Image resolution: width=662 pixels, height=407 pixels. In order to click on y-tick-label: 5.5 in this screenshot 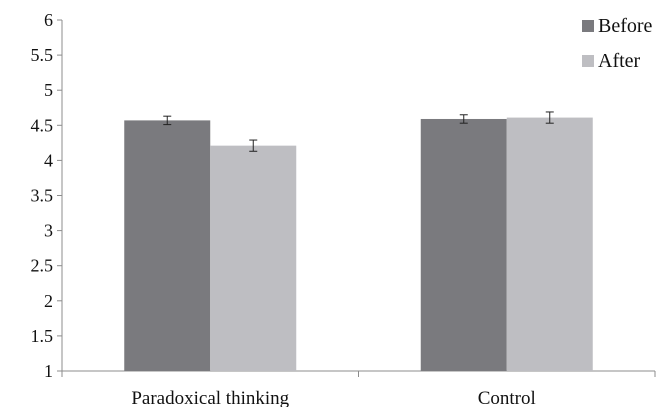, I will do `click(42, 55)`.